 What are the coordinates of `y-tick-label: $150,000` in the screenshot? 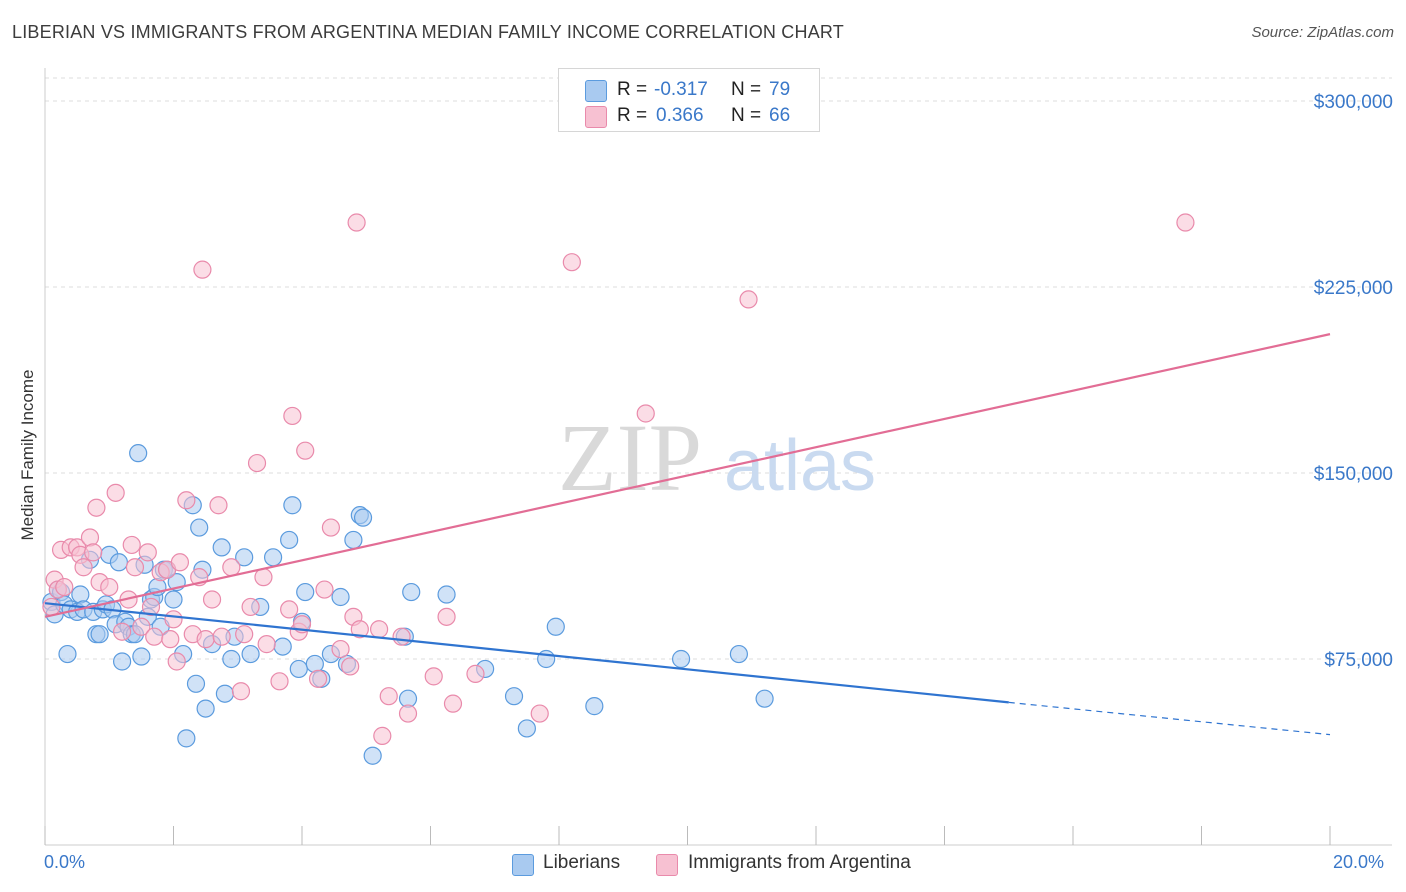 It's located at (1353, 474).